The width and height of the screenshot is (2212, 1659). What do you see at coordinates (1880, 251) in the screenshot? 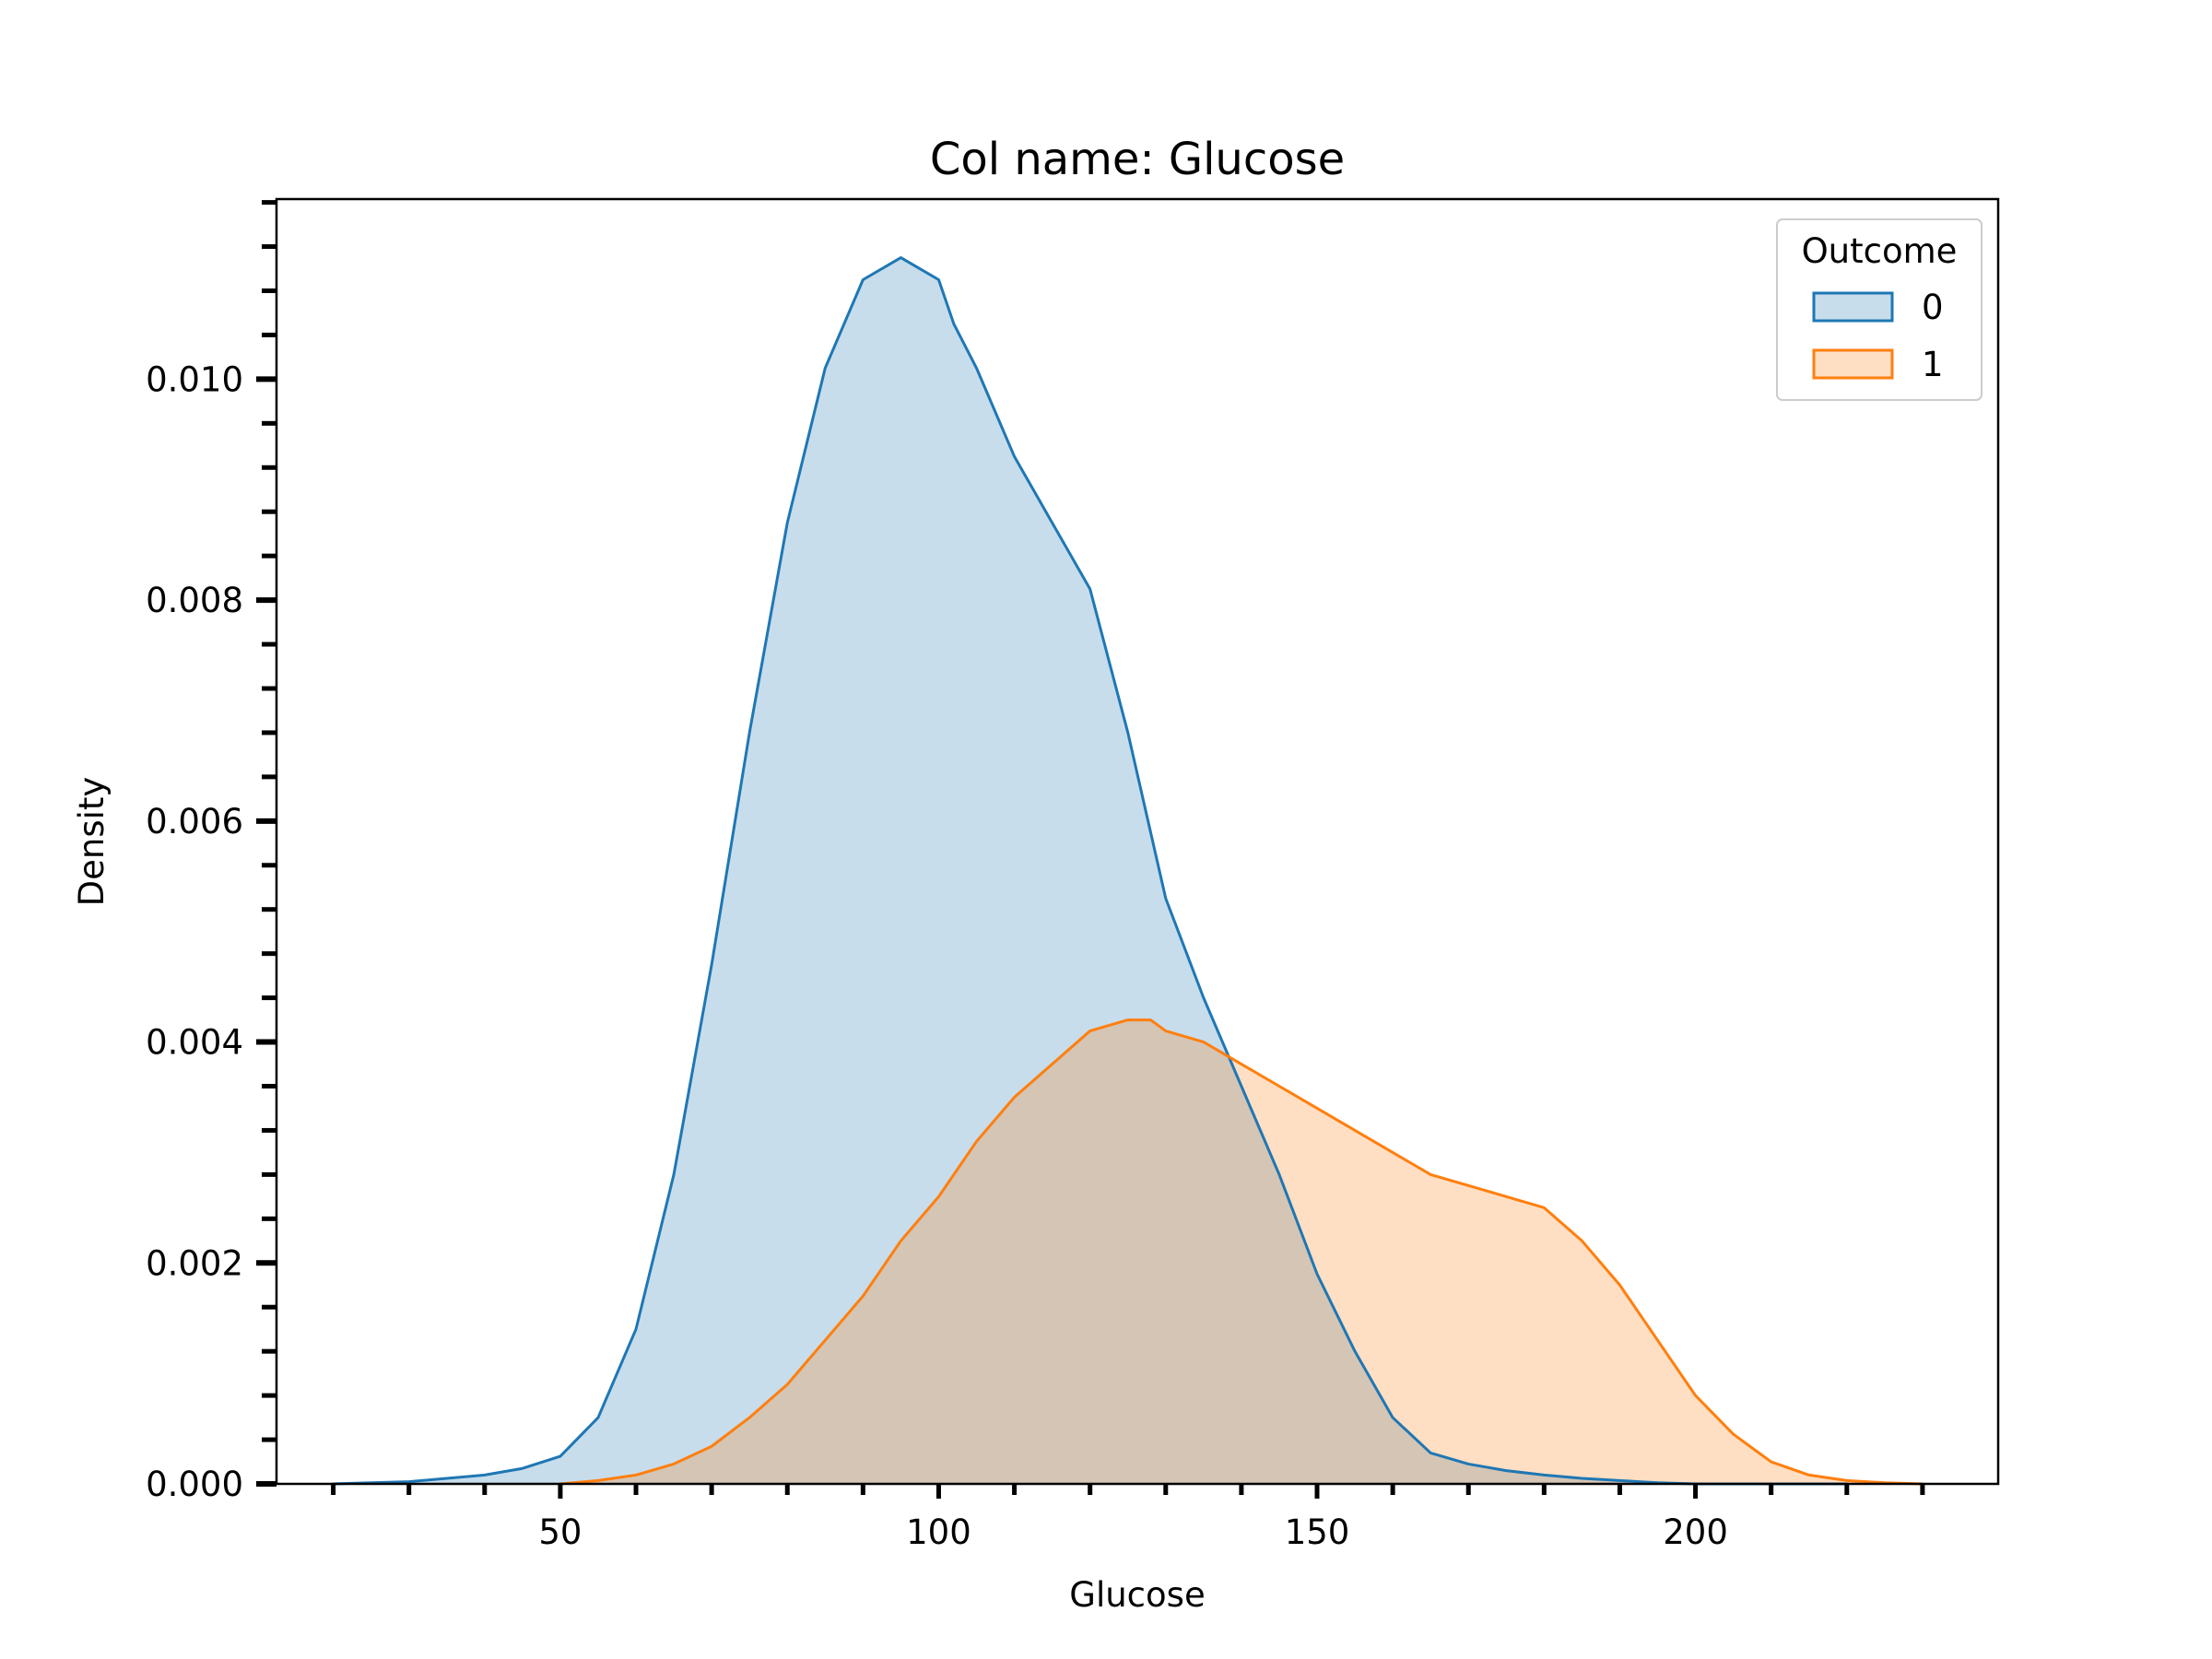
I see `legend-title: Outcome` at bounding box center [1880, 251].